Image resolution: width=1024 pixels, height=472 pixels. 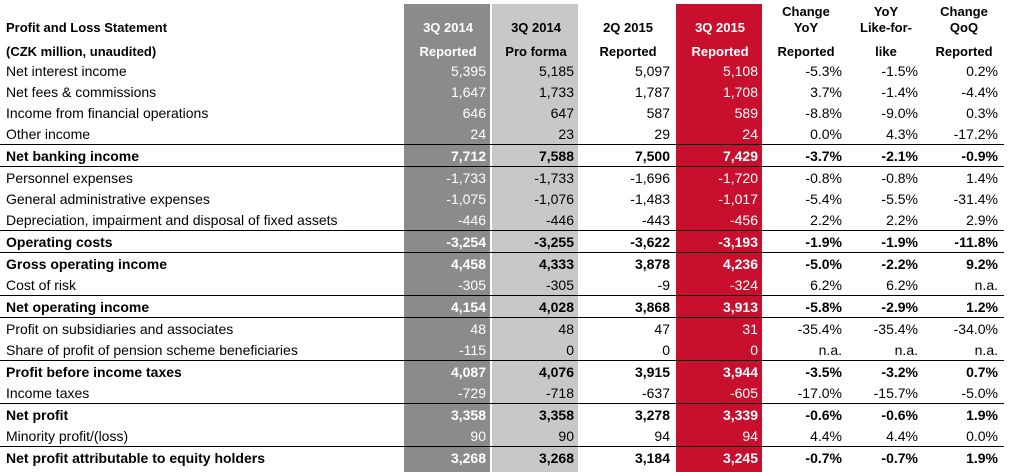 I want to click on cell-col-5: -3.7%, so click(x=806, y=155).